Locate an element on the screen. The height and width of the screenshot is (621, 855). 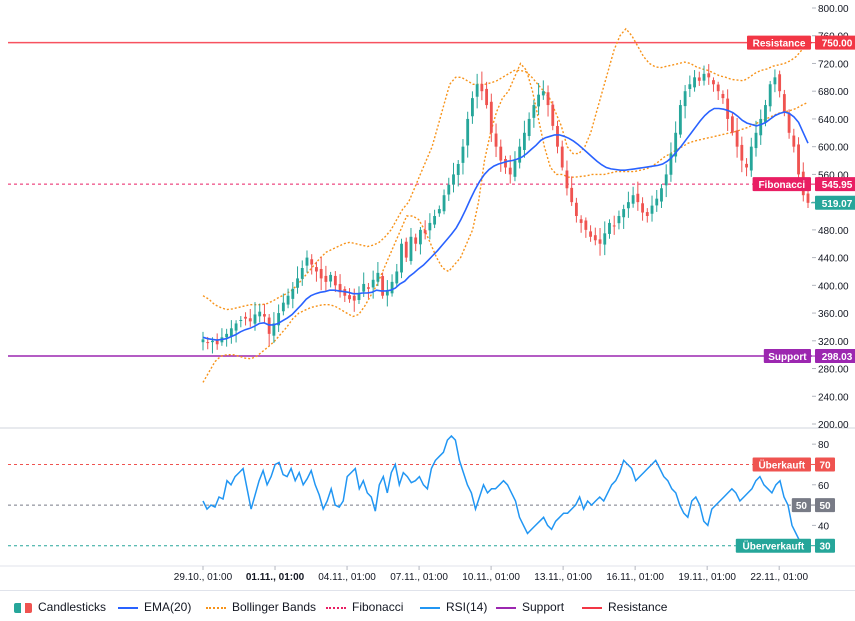
überverkauft-value-bg is located at coordinates (825, 545).